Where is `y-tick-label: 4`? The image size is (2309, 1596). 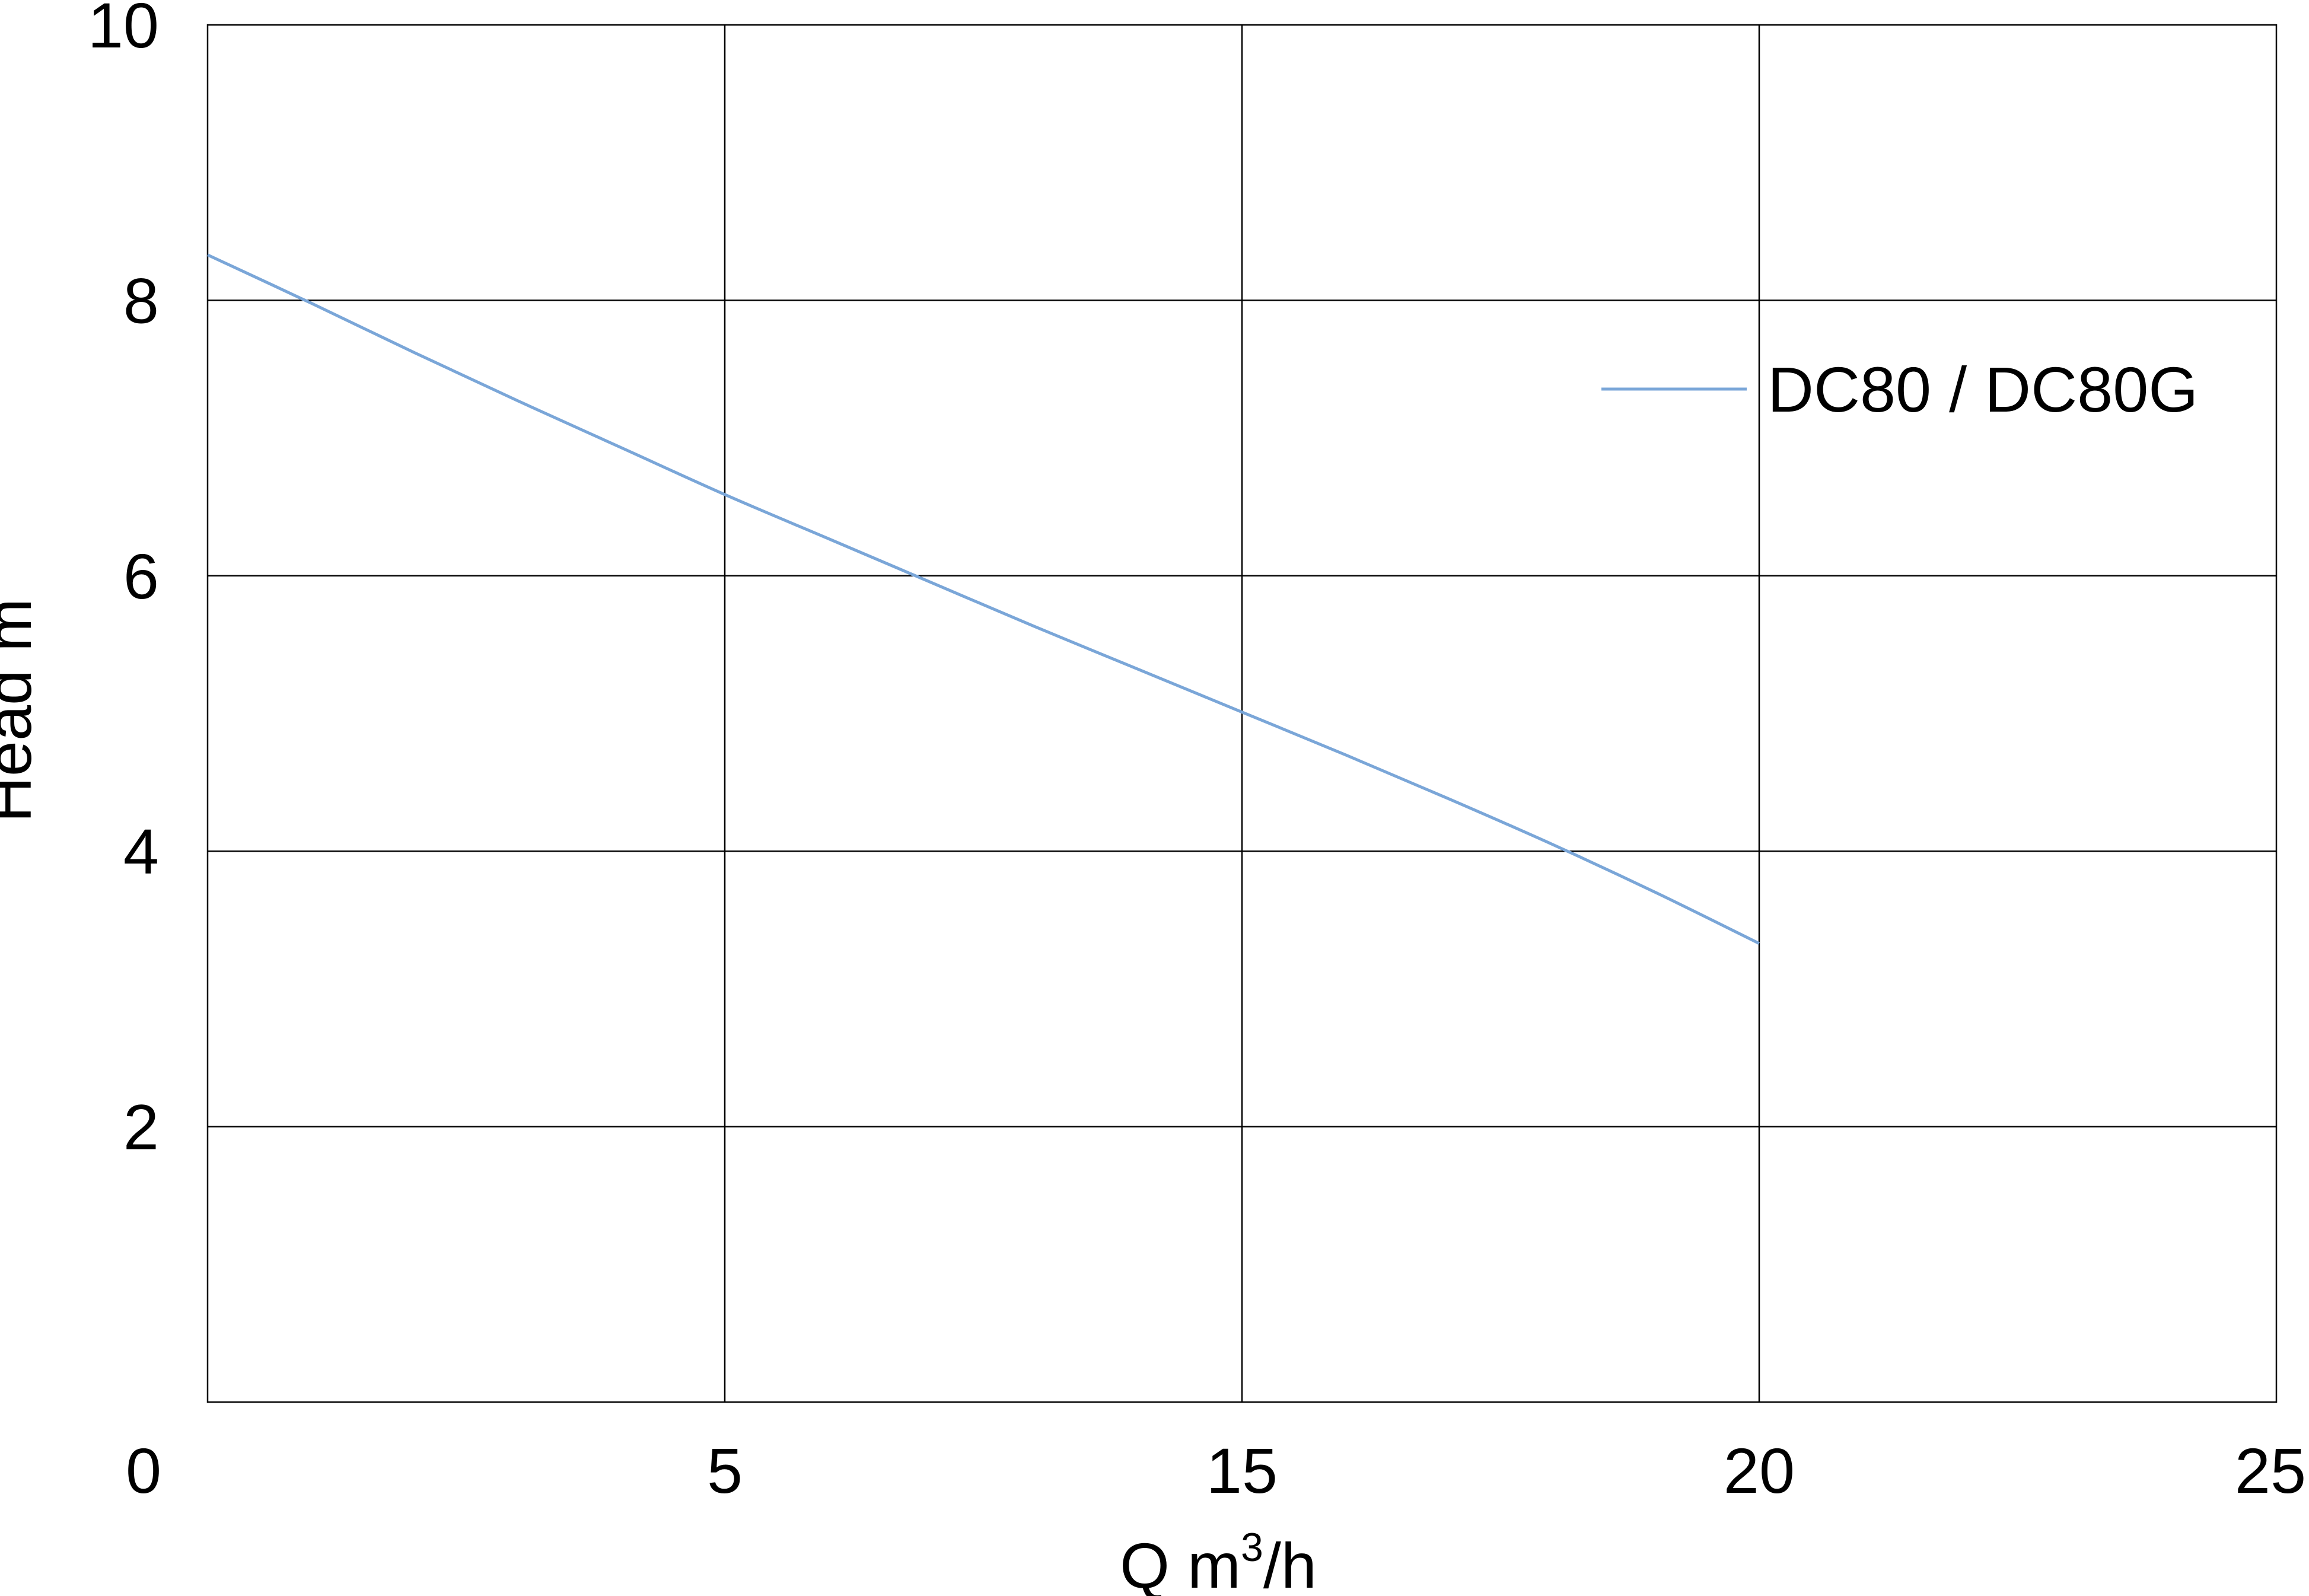
y-tick-label: 4 is located at coordinates (141, 851).